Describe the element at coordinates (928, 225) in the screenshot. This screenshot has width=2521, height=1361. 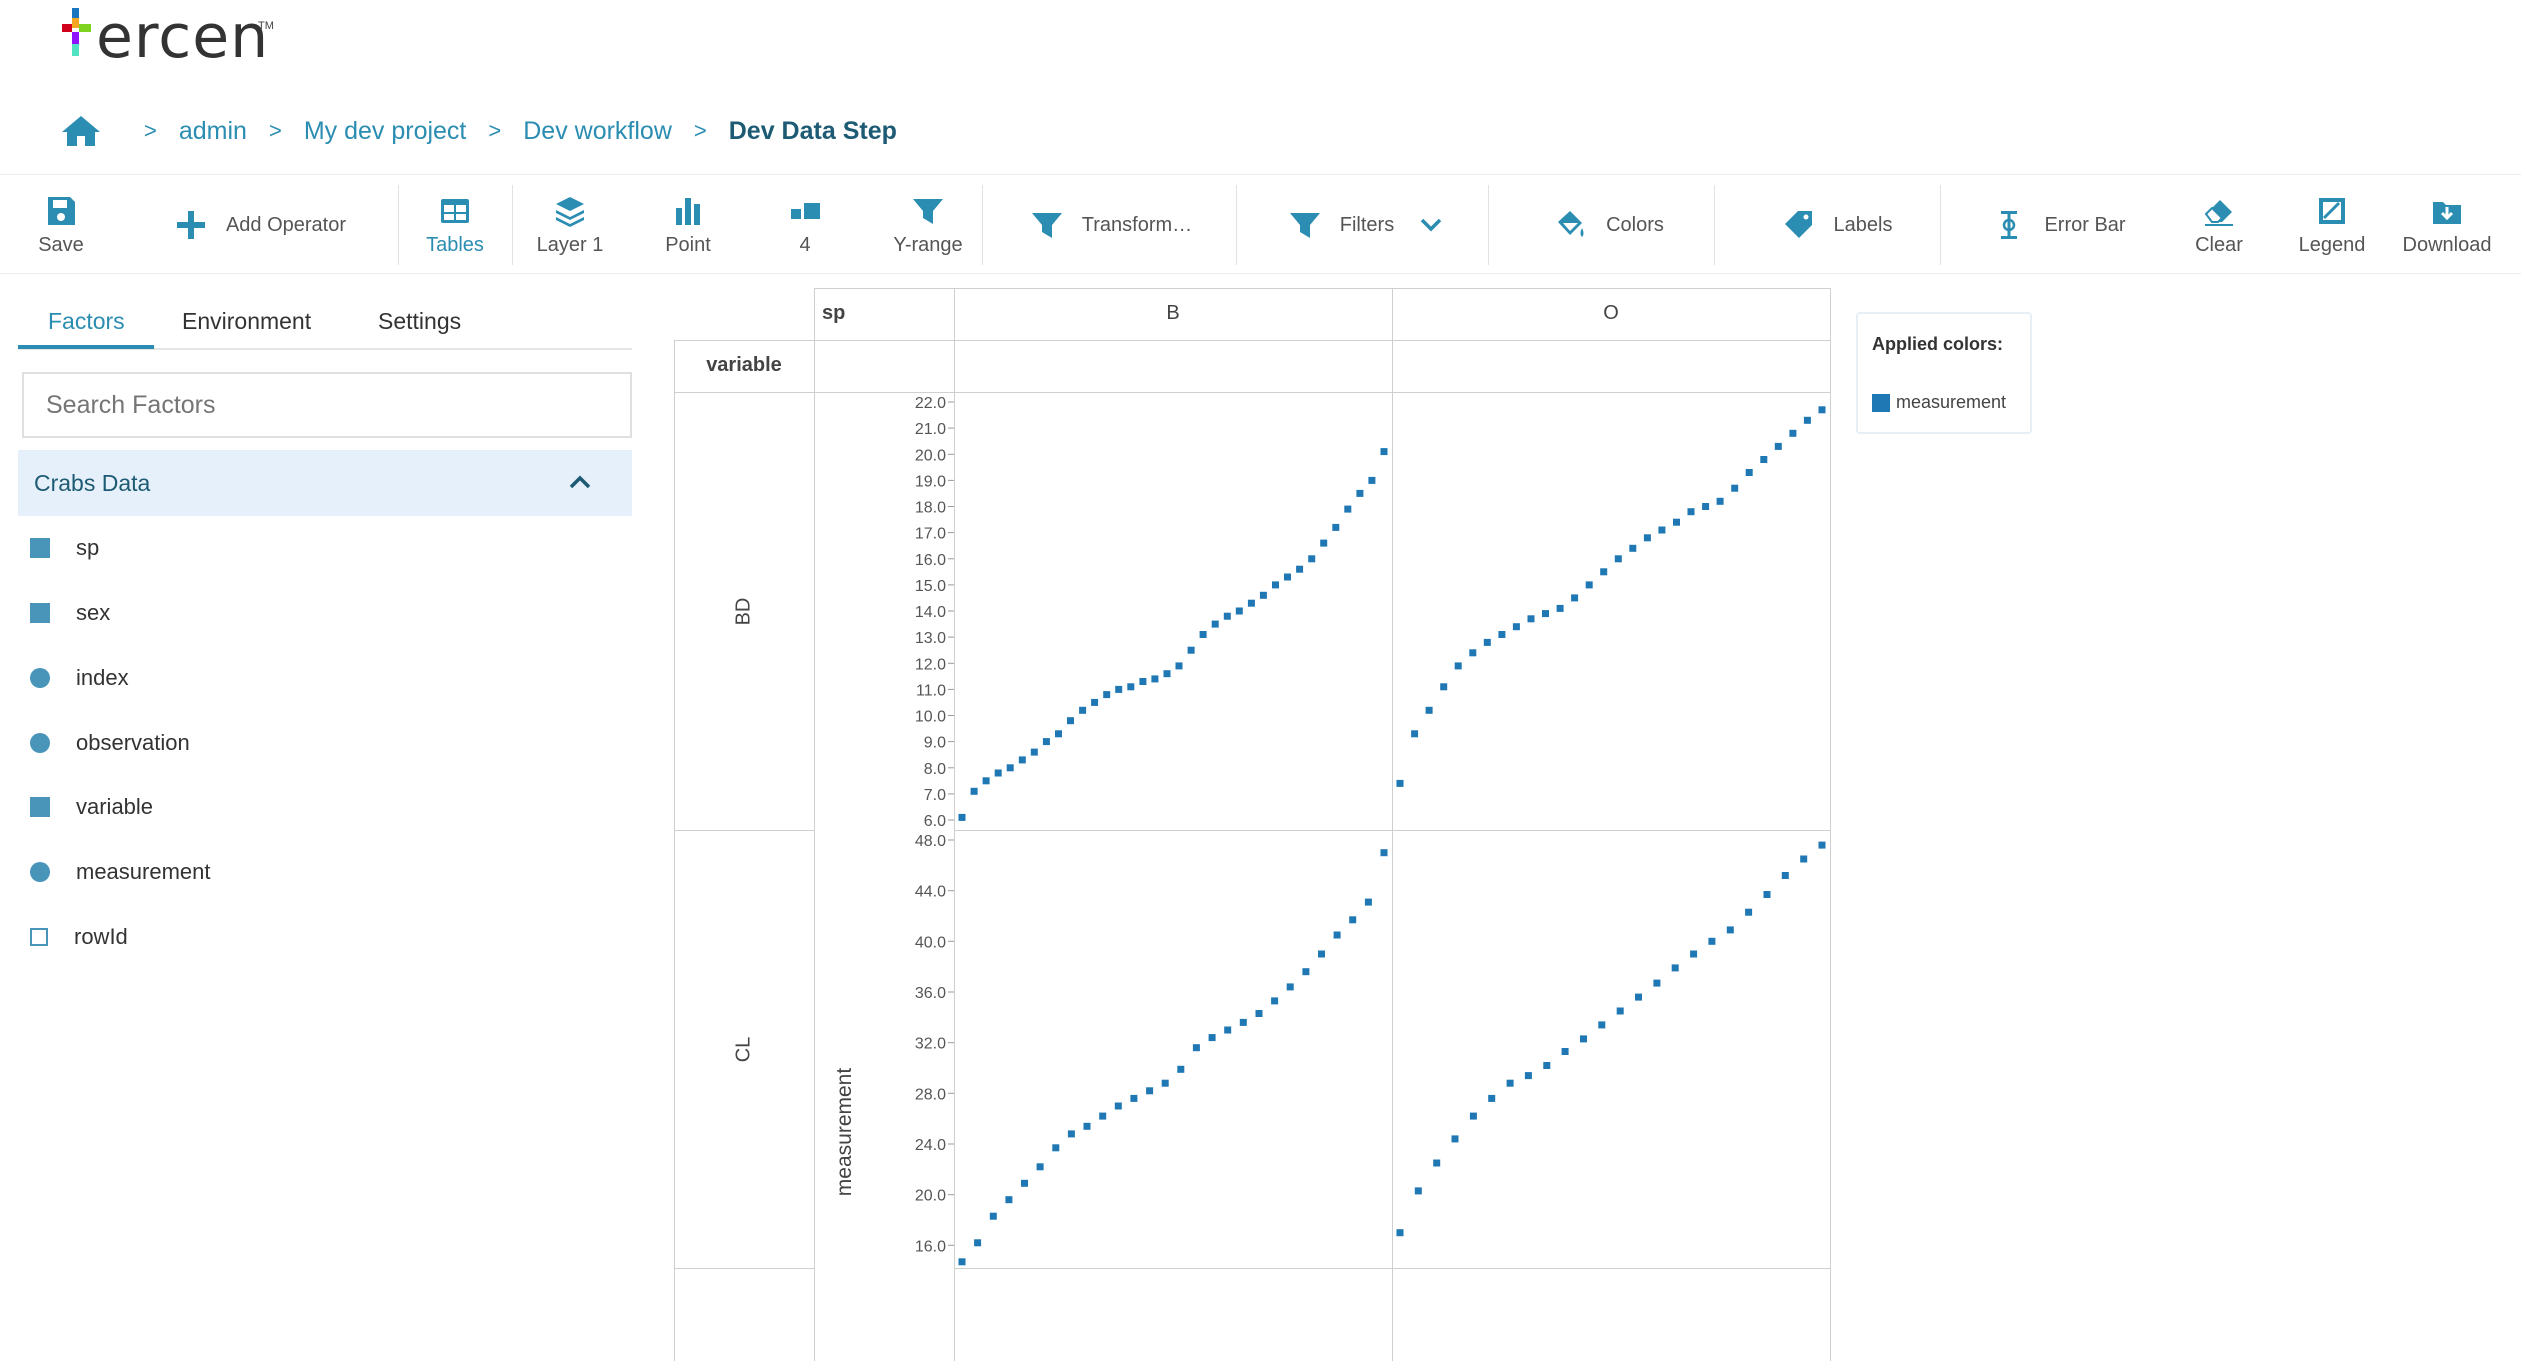
I see `yrange-button: Y-range` at that location.